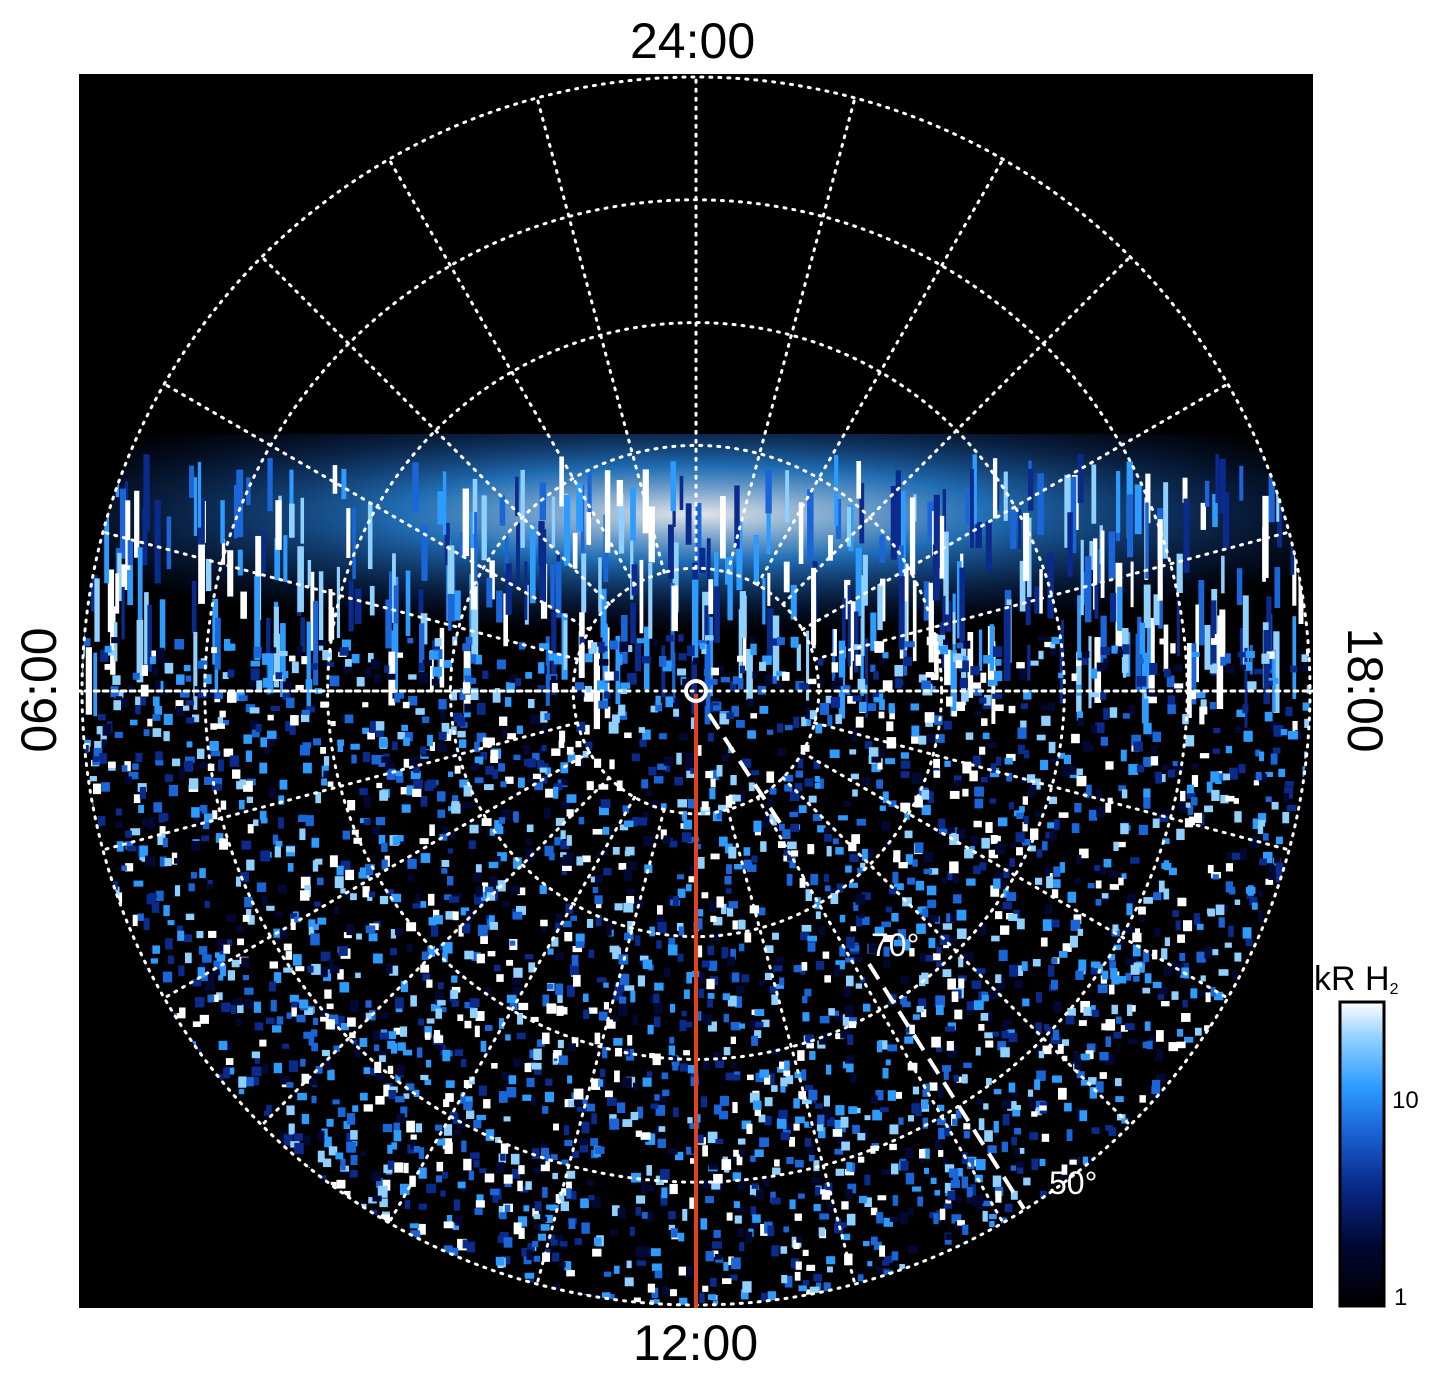  I want to click on pole-marker, so click(696, 691).